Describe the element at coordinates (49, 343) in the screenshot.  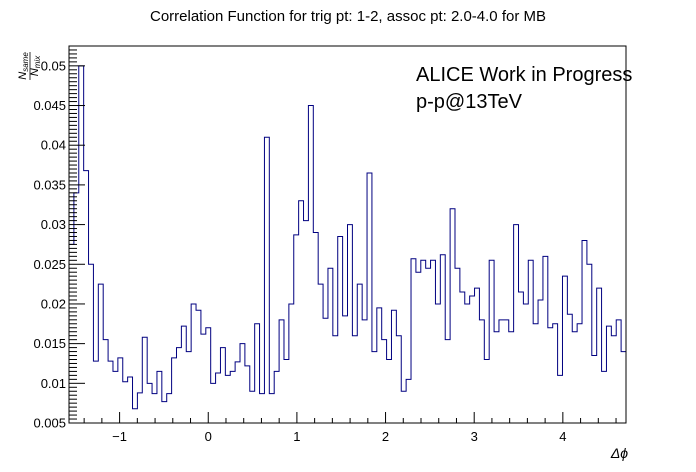
I see `y-tick-label: 0.015` at that location.